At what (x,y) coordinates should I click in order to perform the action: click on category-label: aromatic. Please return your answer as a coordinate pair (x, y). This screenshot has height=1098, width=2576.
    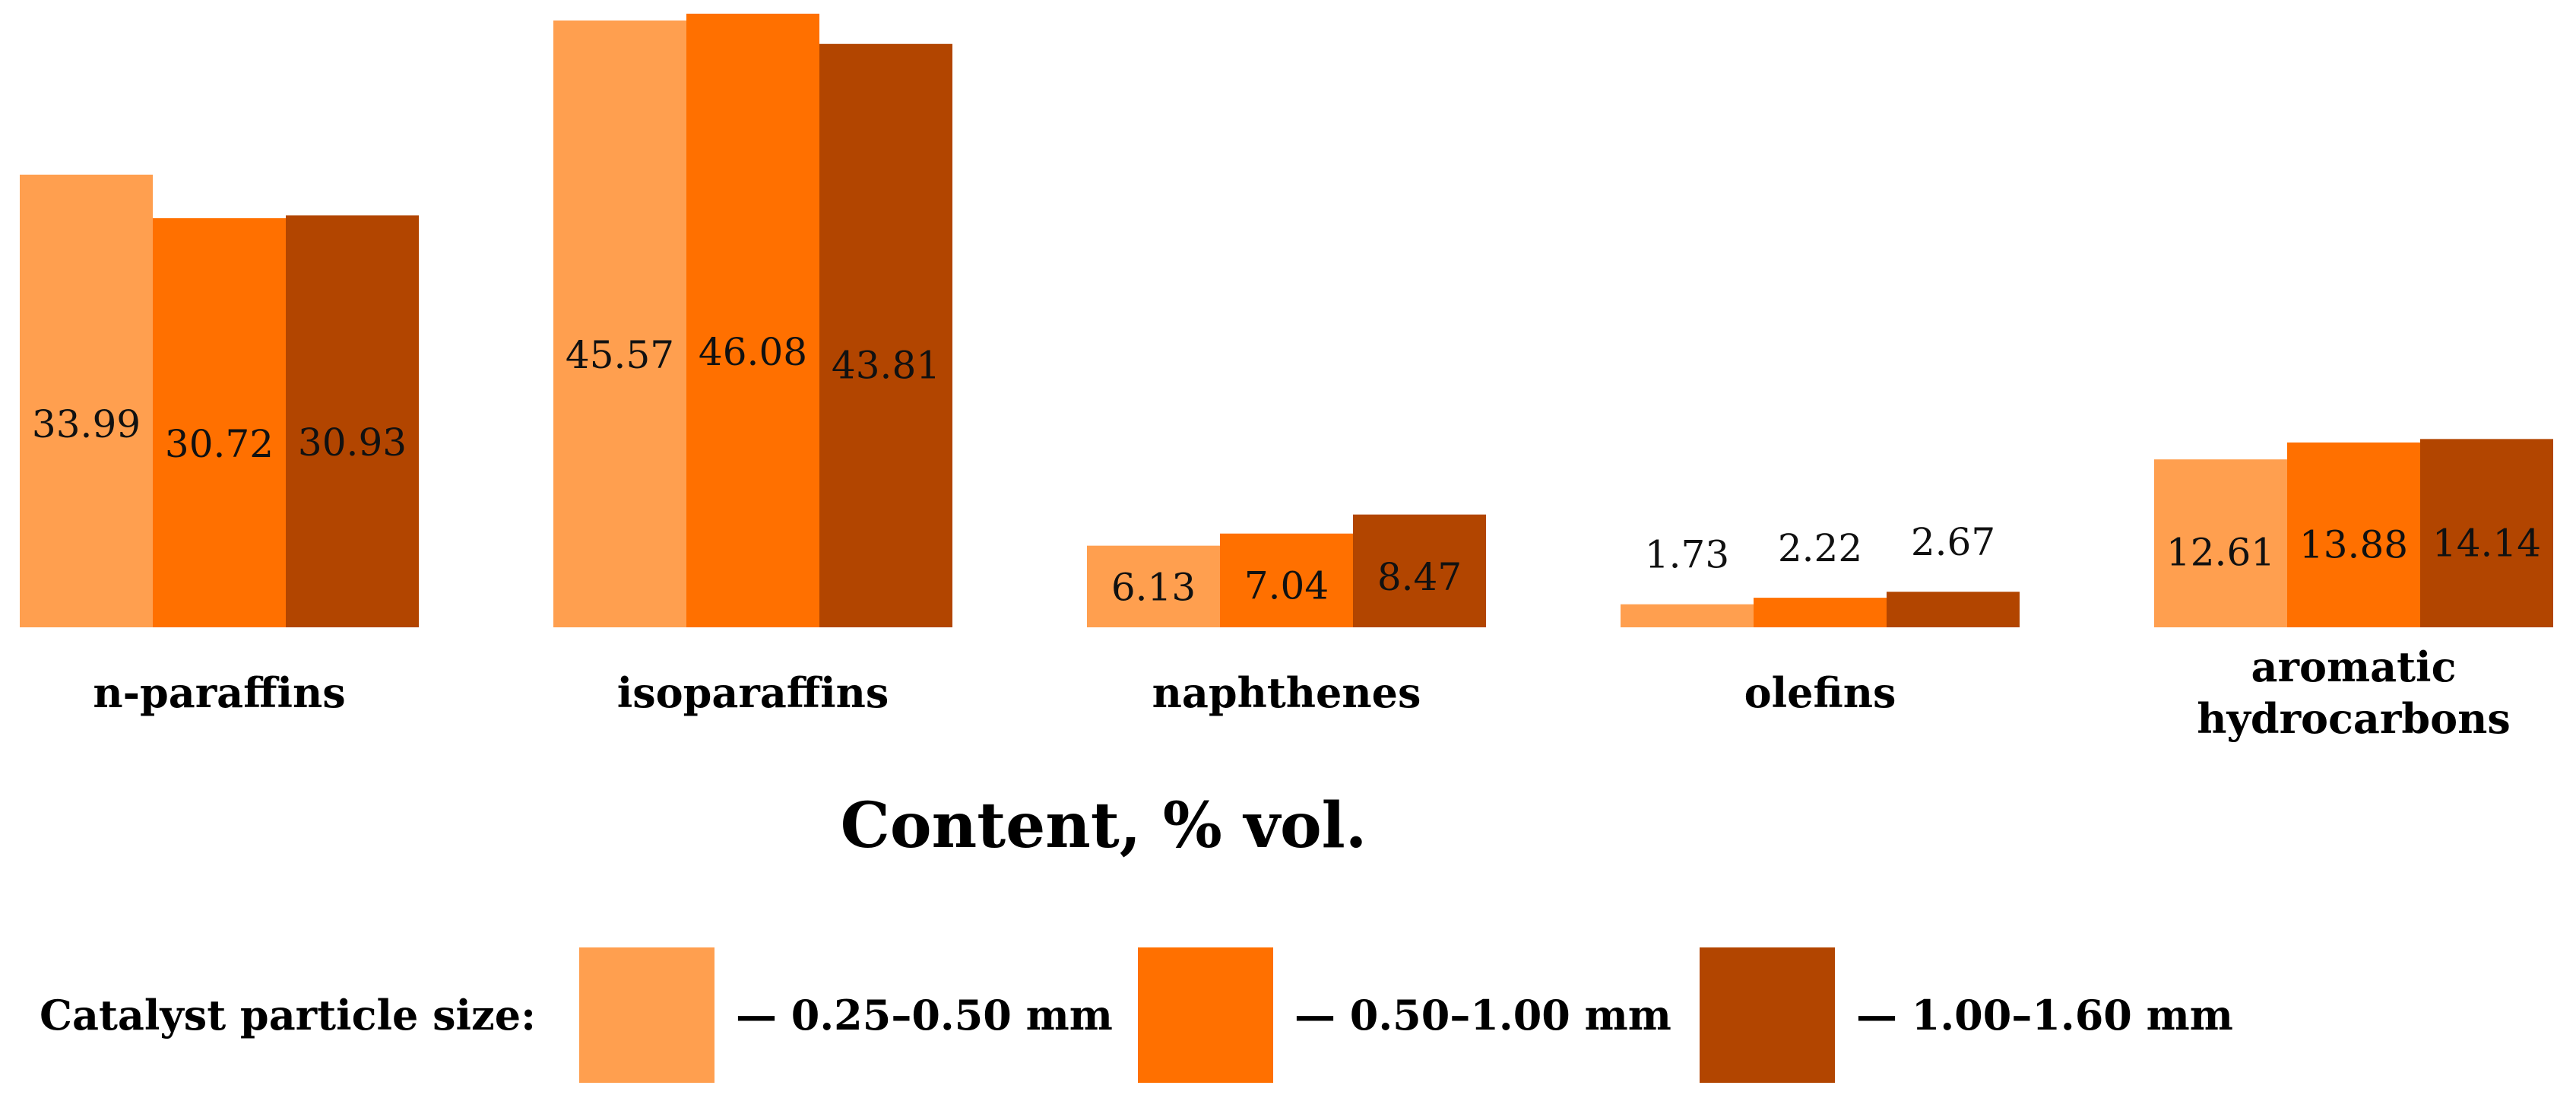
    Looking at the image, I should click on (2354, 667).